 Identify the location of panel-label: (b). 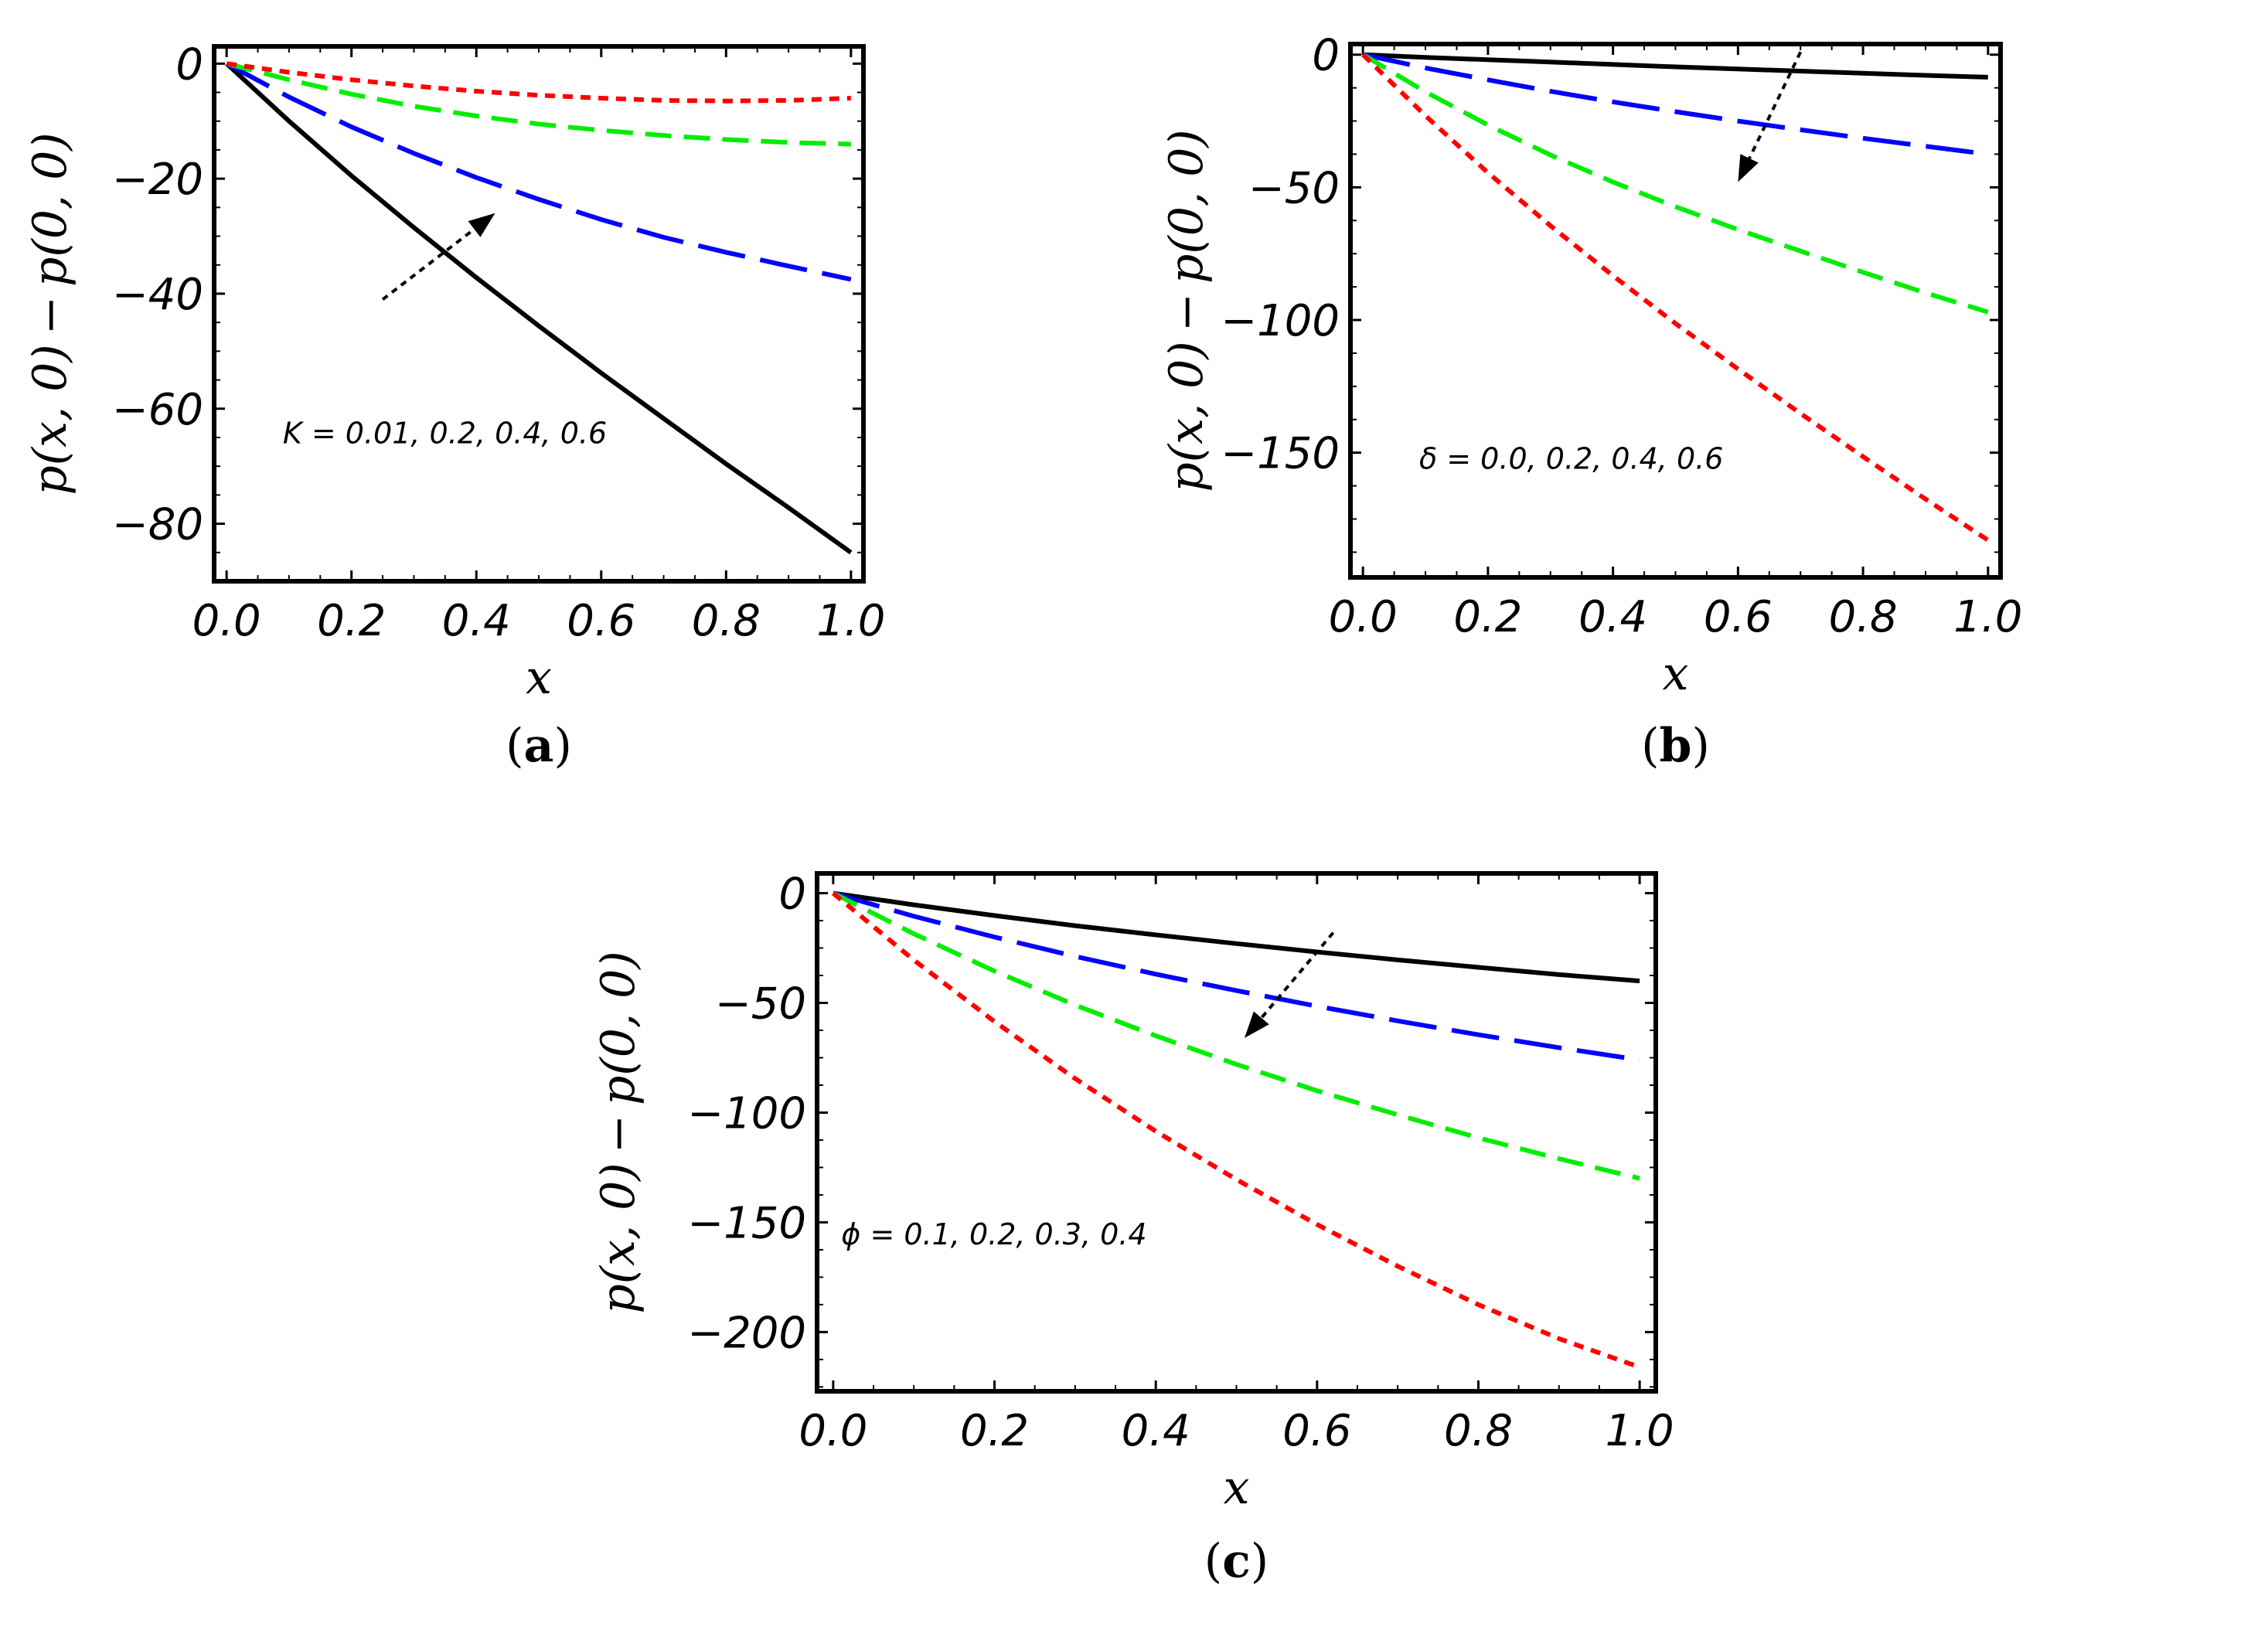
(1676, 746).